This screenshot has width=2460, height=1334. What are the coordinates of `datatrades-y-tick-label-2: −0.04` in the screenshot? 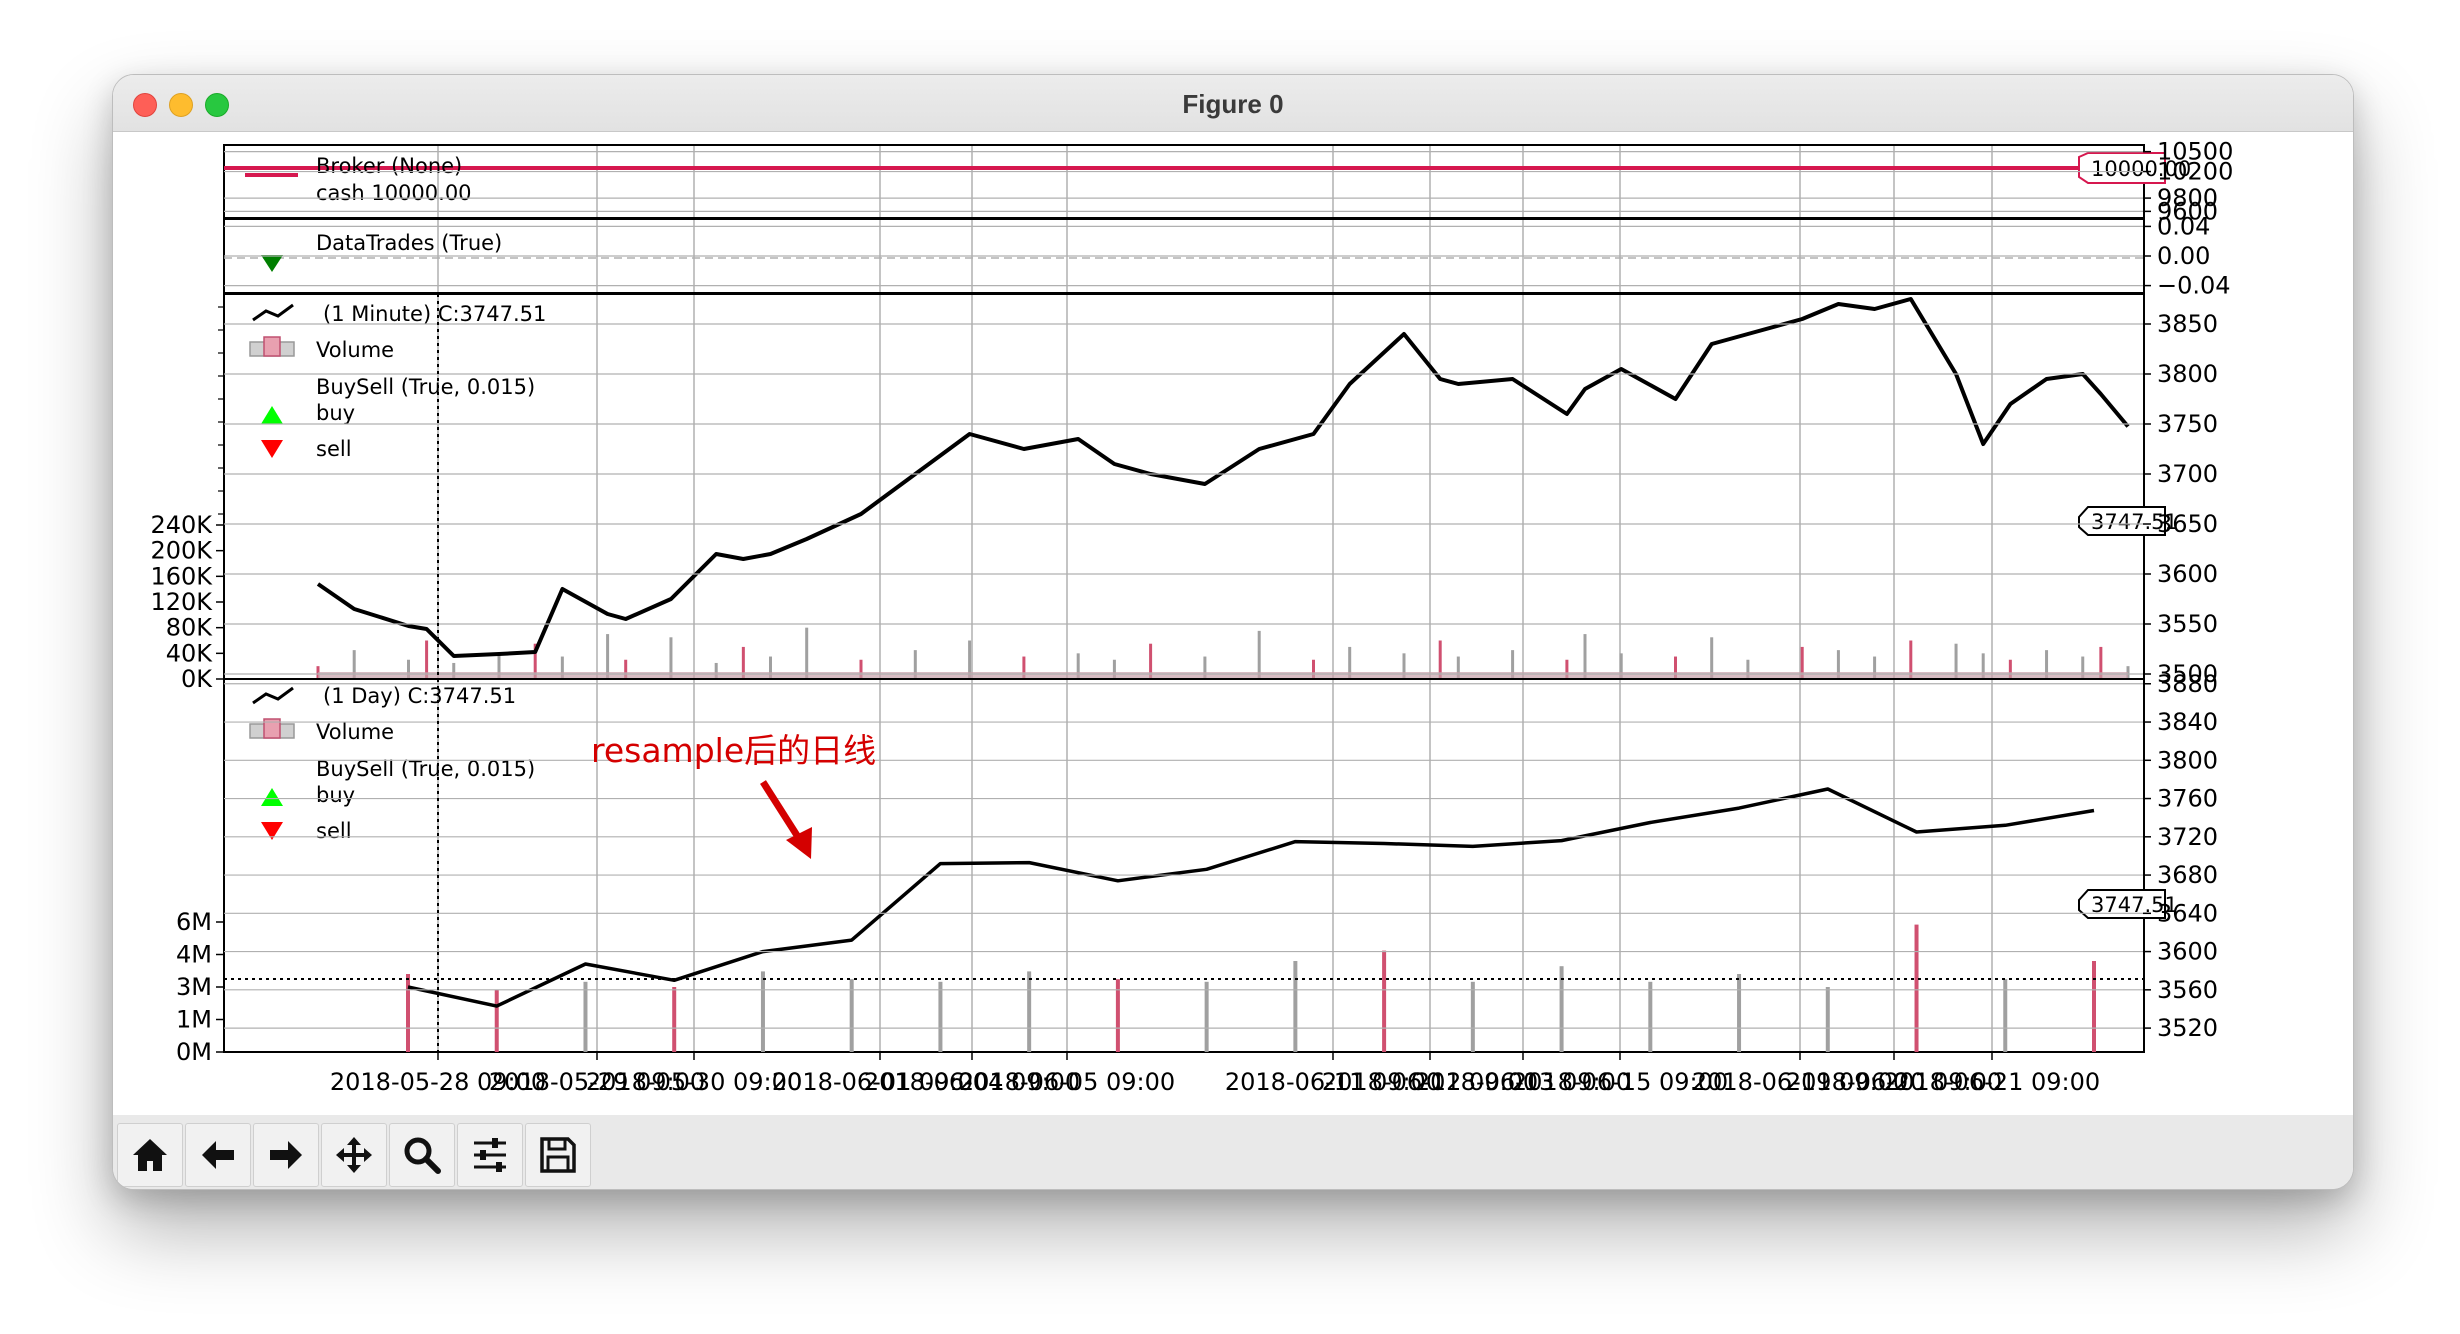 It's located at (2194, 286).